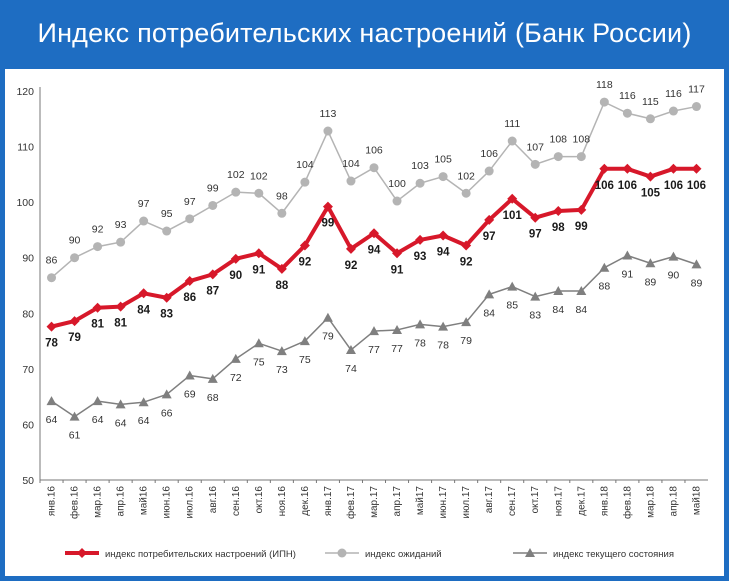 The width and height of the screenshot is (729, 581). Describe the element at coordinates (189, 298) in the screenshot. I see `data-label: 86` at that location.